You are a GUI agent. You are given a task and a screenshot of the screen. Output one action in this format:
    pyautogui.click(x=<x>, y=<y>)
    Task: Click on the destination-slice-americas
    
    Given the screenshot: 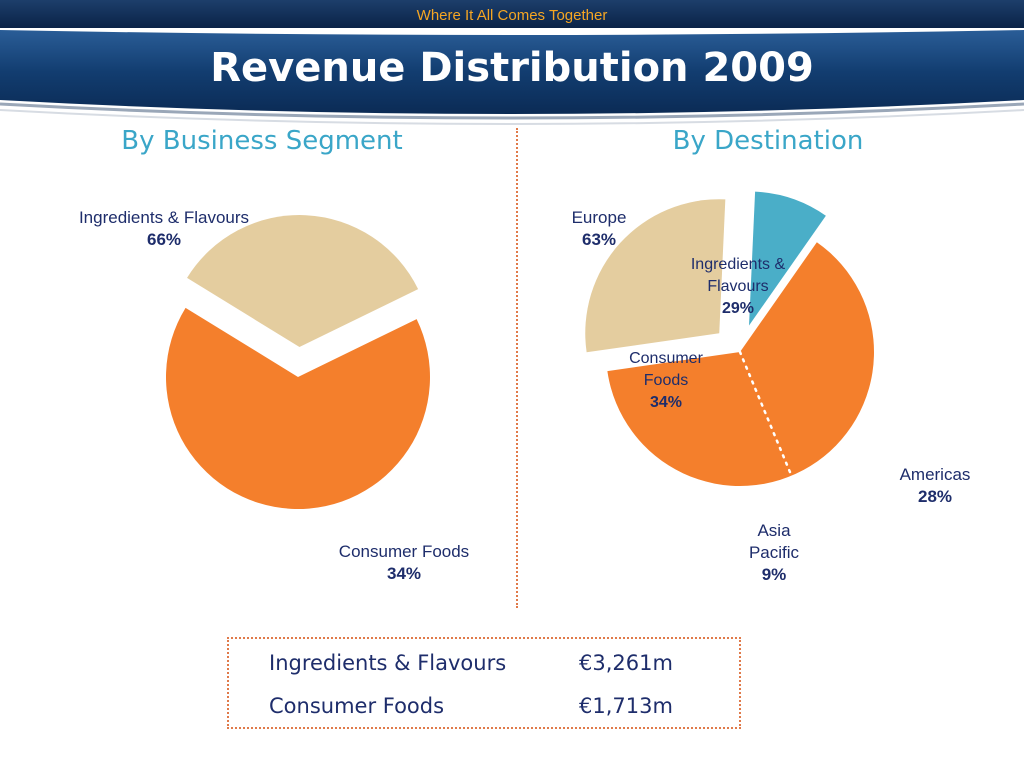 What is the action you would take?
    pyautogui.click(x=655, y=276)
    